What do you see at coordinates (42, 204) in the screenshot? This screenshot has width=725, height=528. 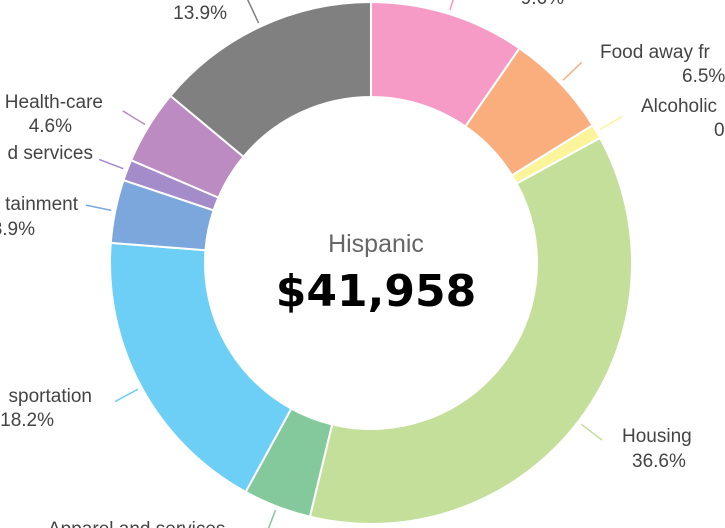 I see `slice-label-entertainment: tainment` at bounding box center [42, 204].